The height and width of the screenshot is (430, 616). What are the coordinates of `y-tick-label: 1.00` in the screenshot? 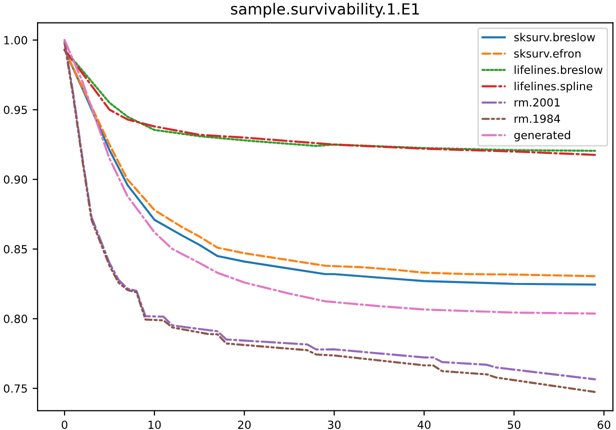 It's located at (16, 40).